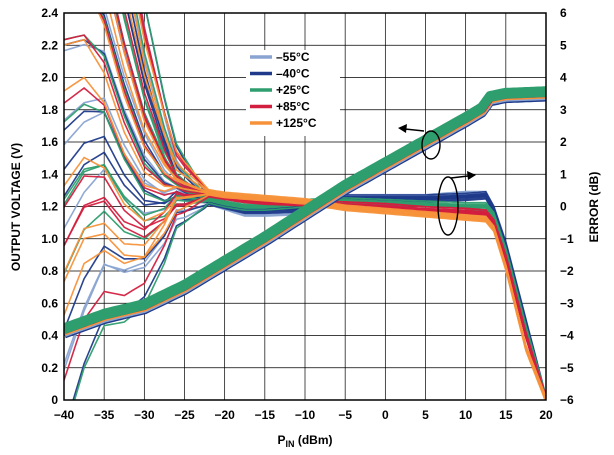 The height and width of the screenshot is (455, 614). Describe the element at coordinates (265, 415) in the screenshot. I see `x-tick-label: −15` at that location.